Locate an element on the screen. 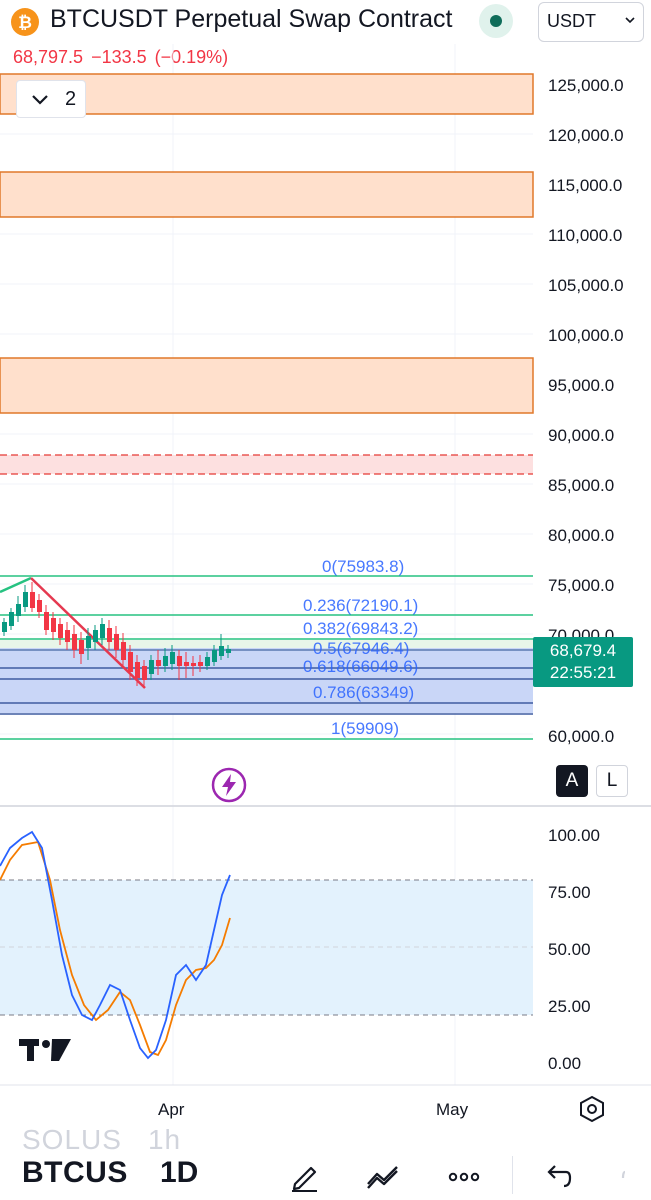  indicator-count: 2 is located at coordinates (71, 99).